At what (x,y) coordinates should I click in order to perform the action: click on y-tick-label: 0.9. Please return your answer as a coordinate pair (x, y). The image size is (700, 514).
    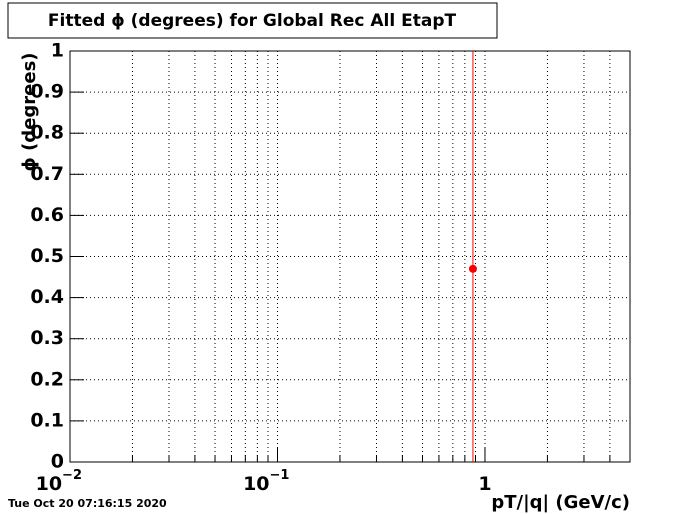
    Looking at the image, I should click on (47, 92).